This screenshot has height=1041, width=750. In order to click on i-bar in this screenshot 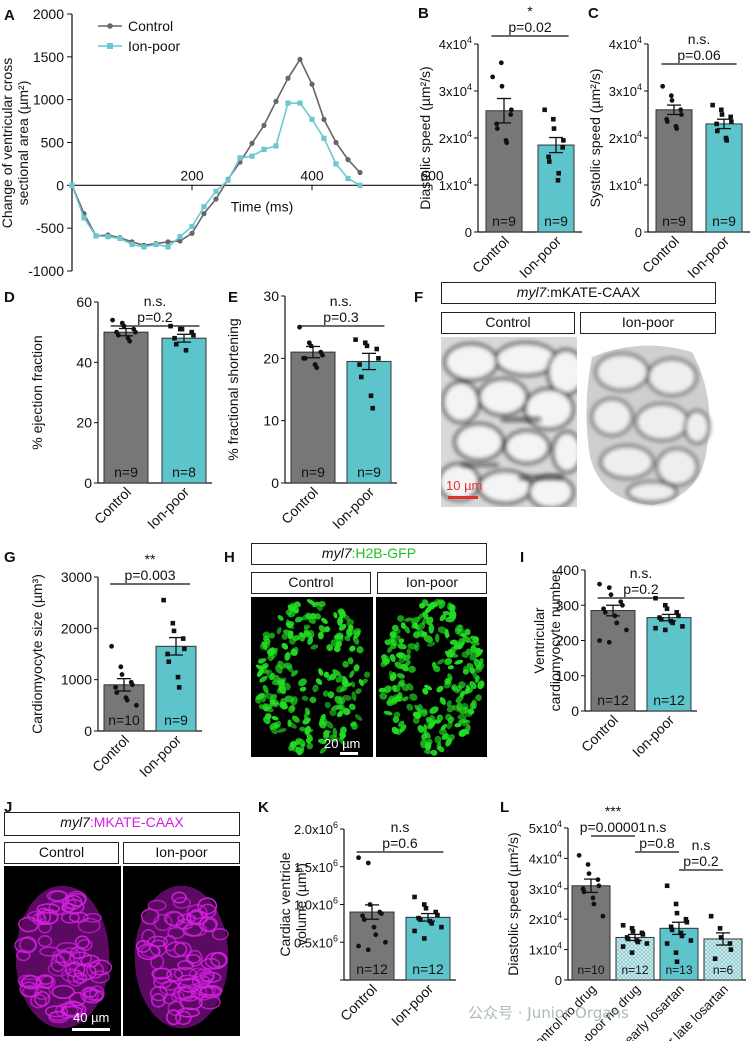, I will do `click(613, 661)`.